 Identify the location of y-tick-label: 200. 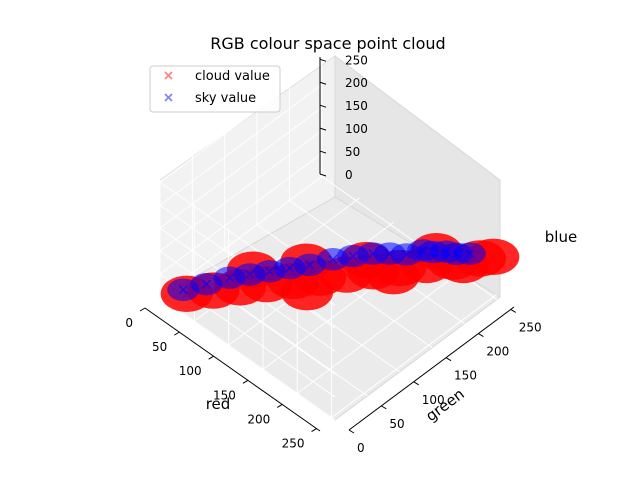
(497, 352).